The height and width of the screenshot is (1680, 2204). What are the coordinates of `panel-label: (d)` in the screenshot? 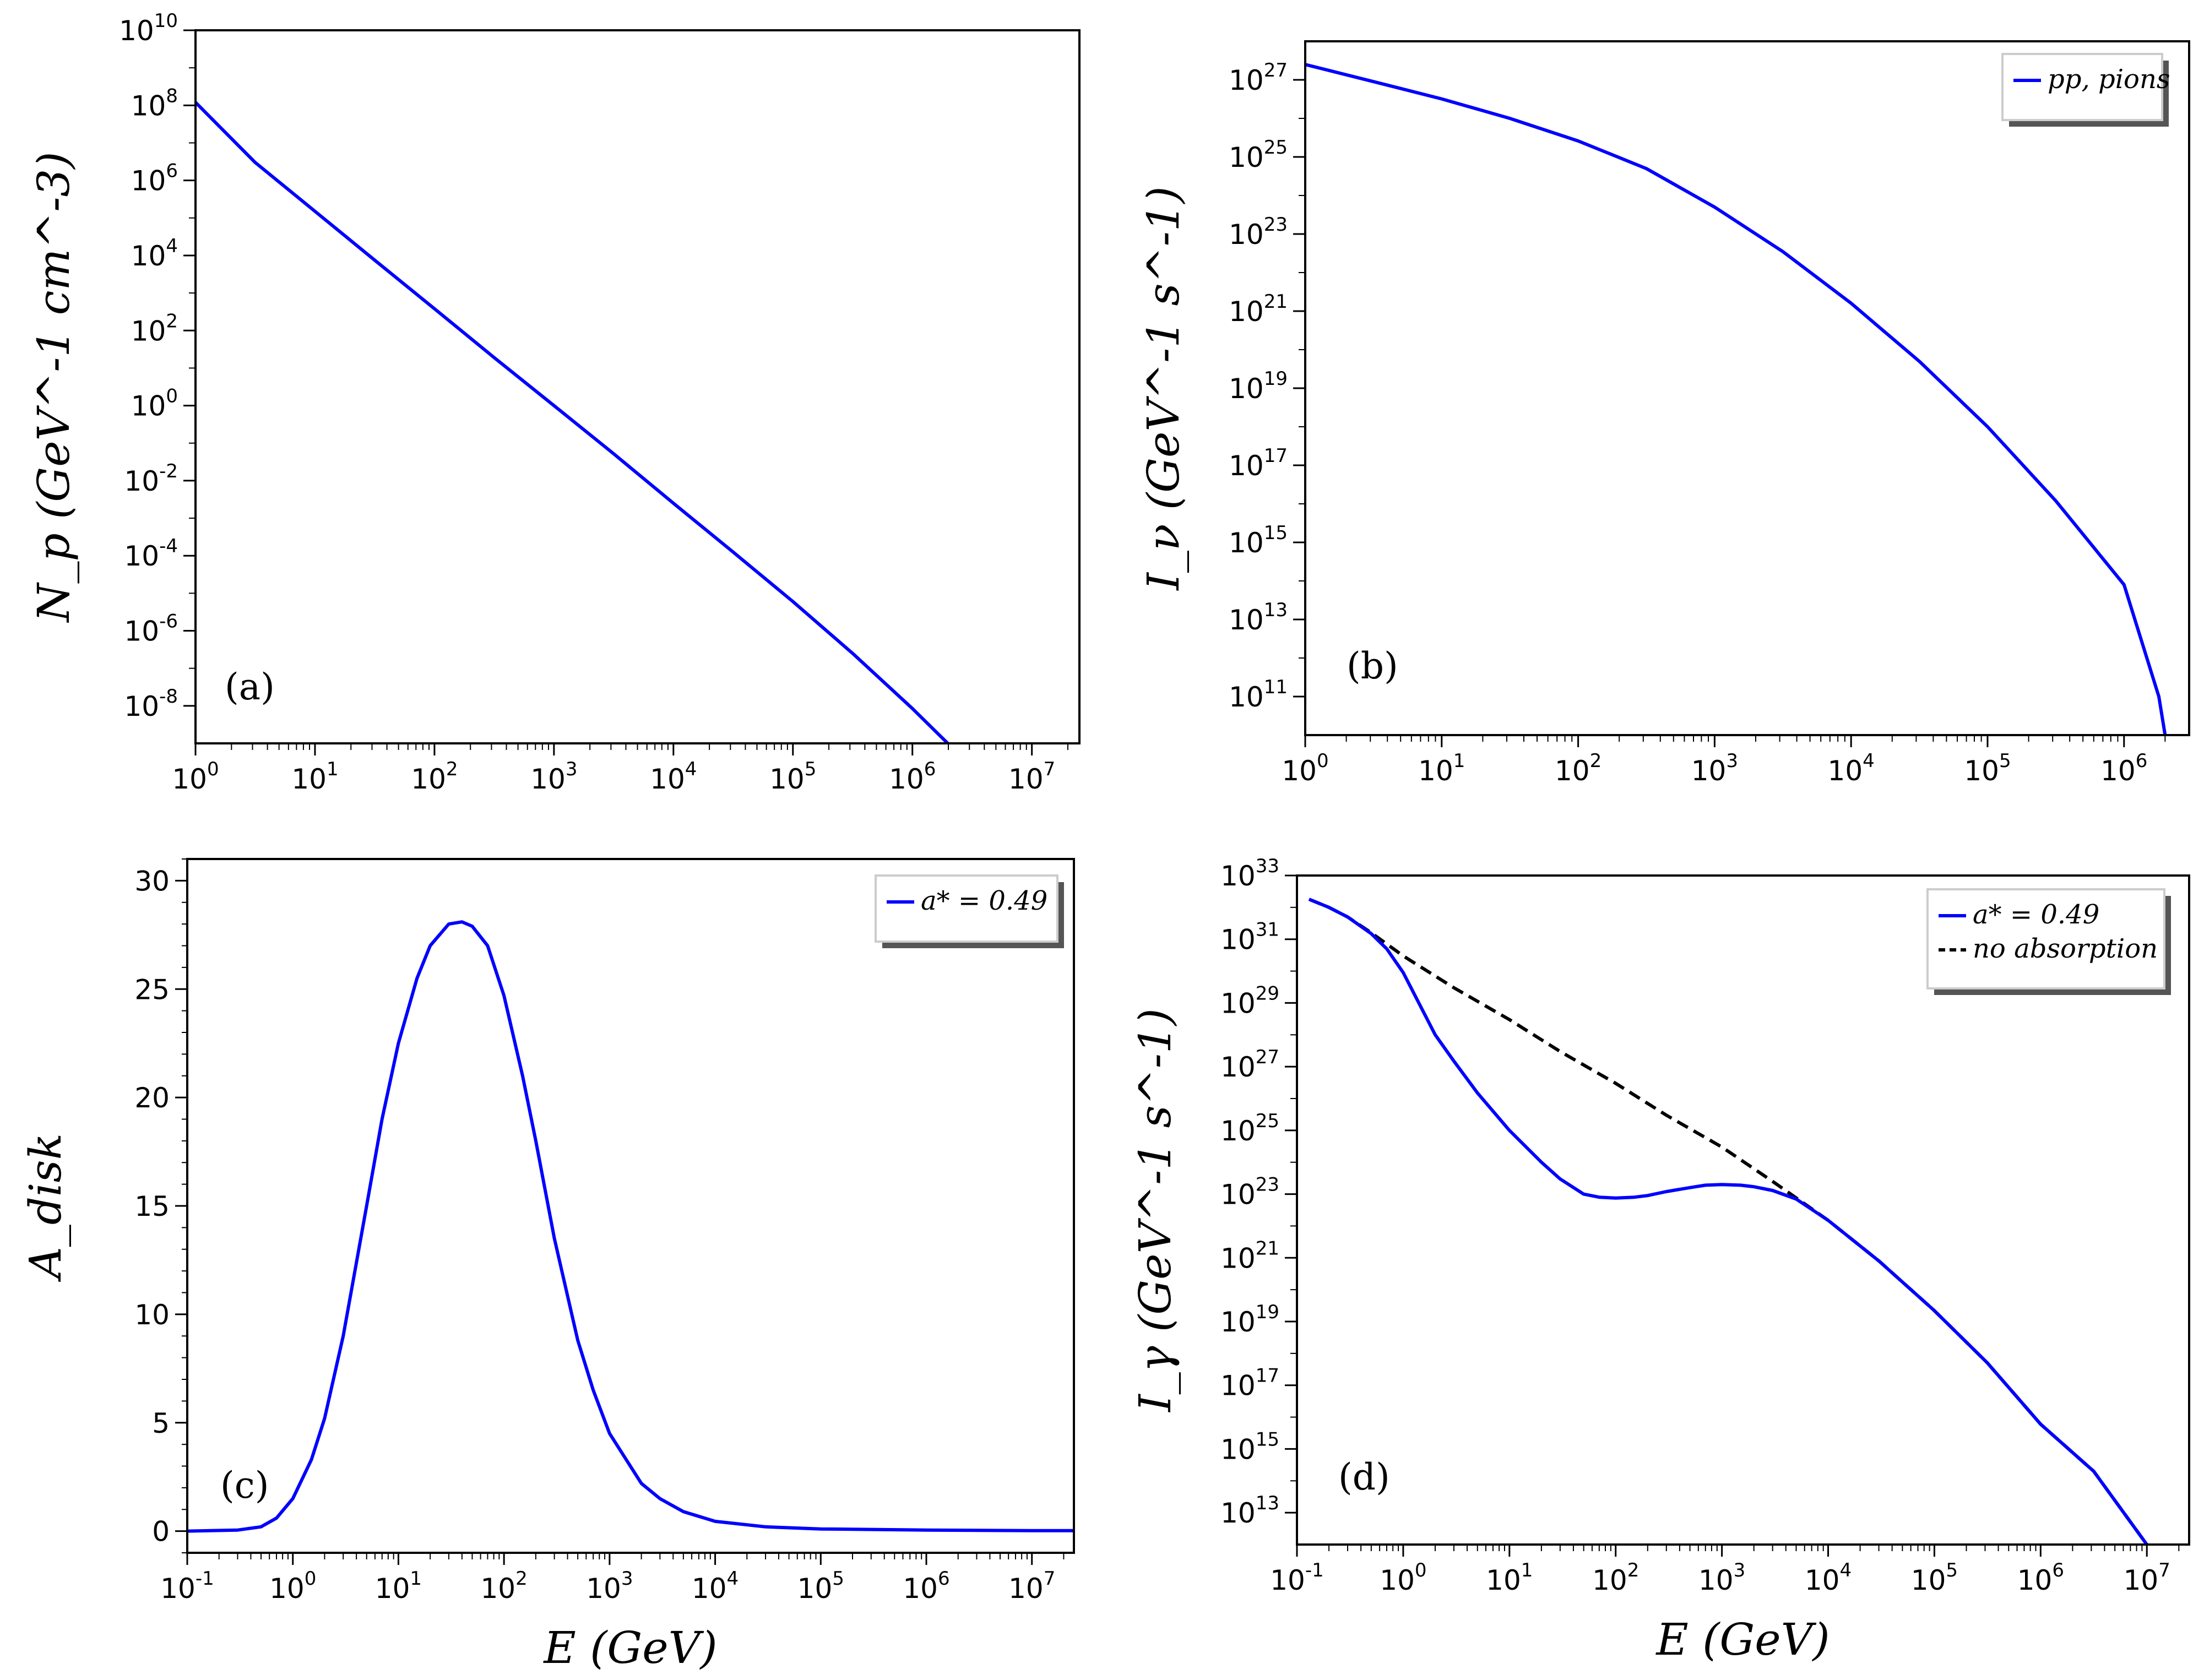 It's located at (1364, 1477).